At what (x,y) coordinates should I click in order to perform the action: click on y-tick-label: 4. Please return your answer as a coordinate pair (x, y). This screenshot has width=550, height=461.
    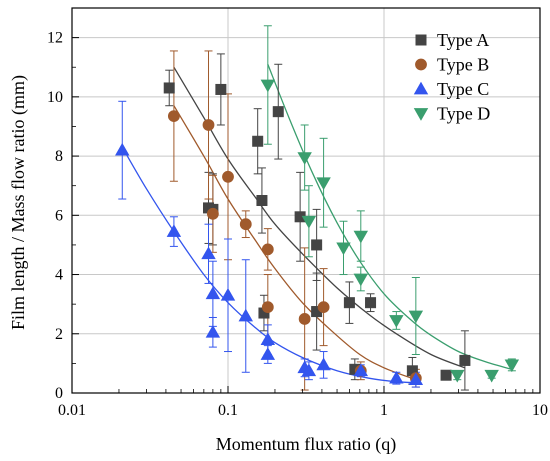
    Looking at the image, I should click on (59, 275).